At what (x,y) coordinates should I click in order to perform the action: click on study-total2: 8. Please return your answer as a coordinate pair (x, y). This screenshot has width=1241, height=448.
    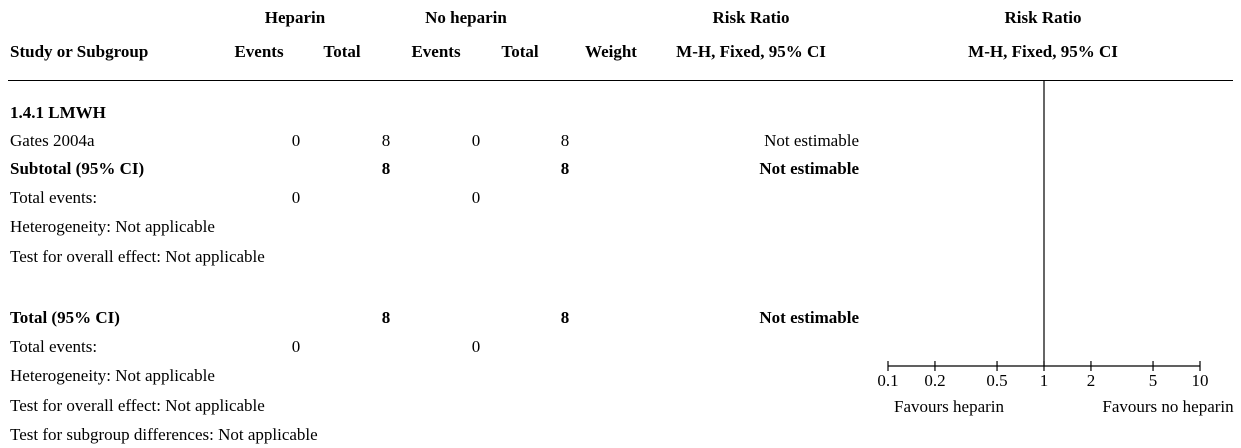
    Looking at the image, I should click on (565, 140).